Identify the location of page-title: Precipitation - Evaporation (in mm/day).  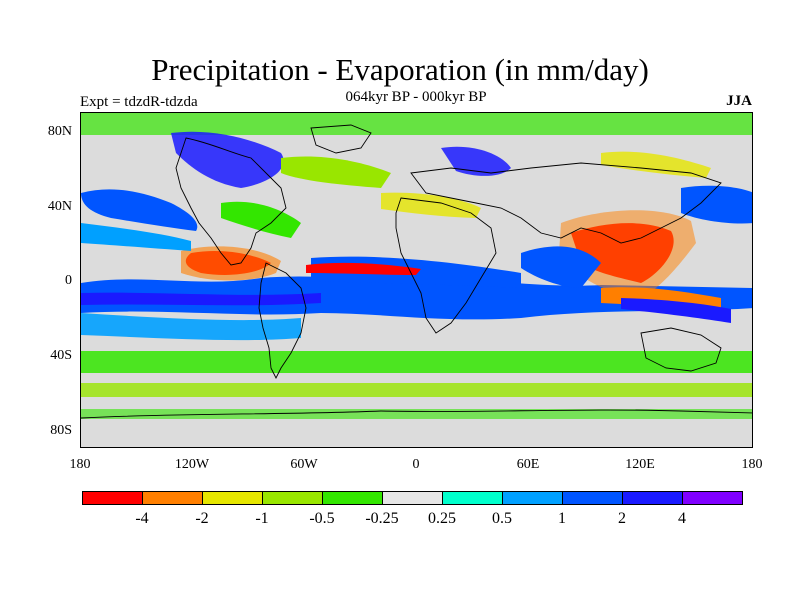
(400, 69).